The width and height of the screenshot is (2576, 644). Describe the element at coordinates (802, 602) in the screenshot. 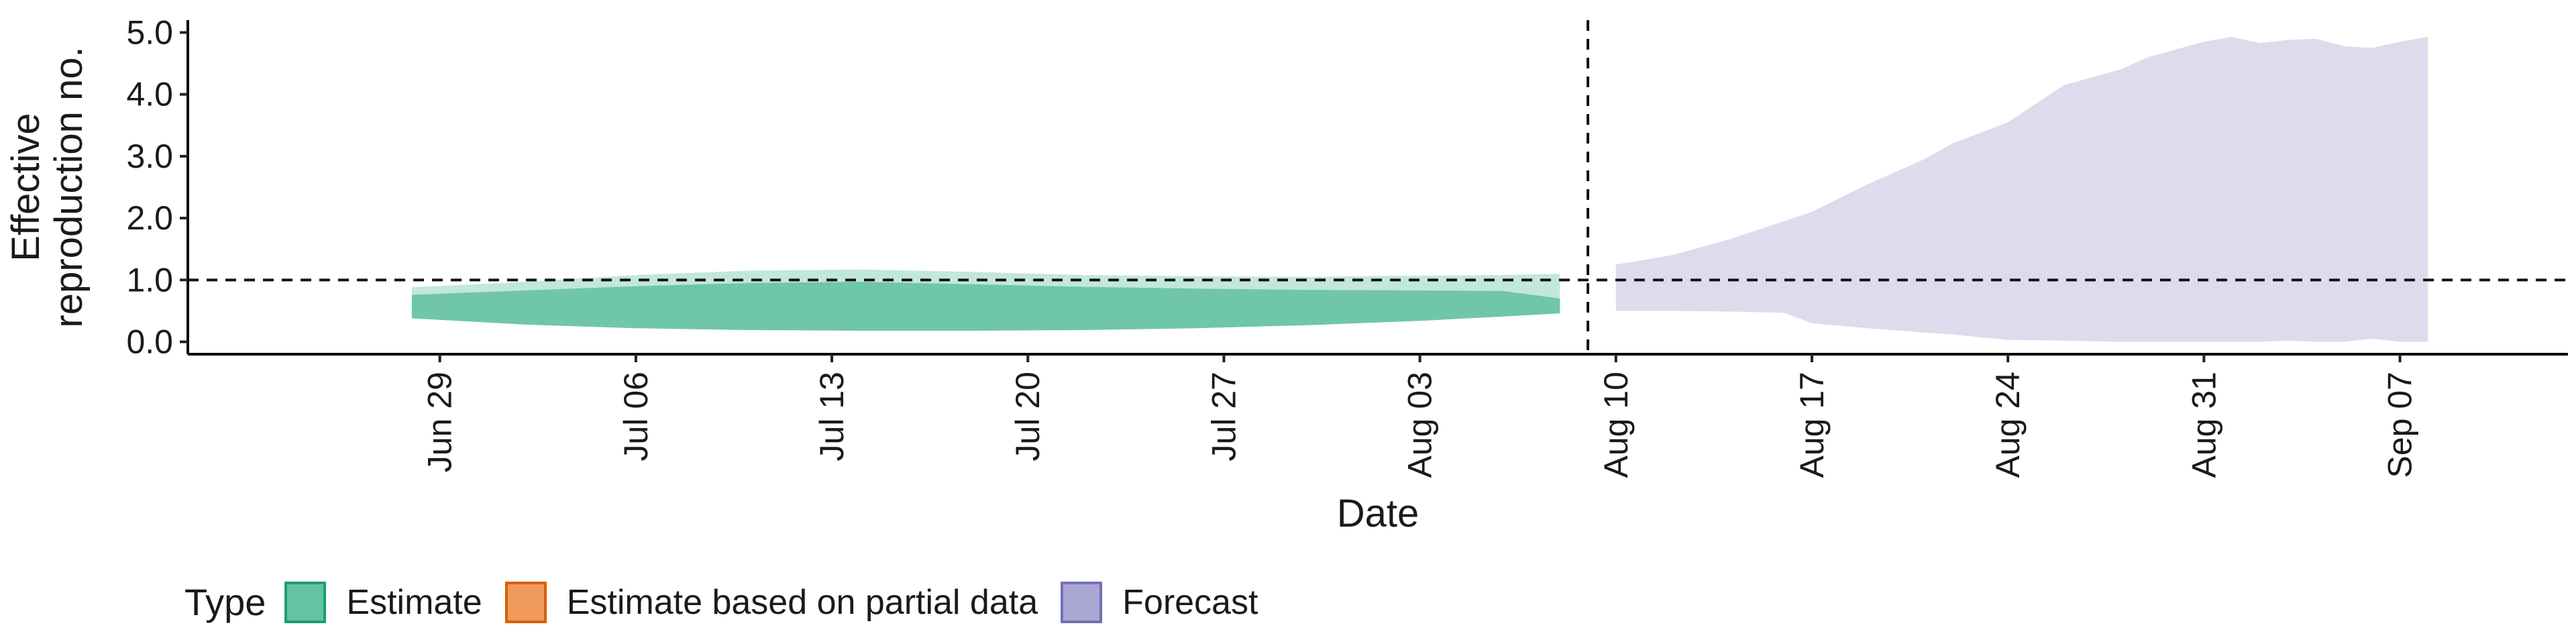

I see `legend-label-partial: Estimate based on partial data` at that location.